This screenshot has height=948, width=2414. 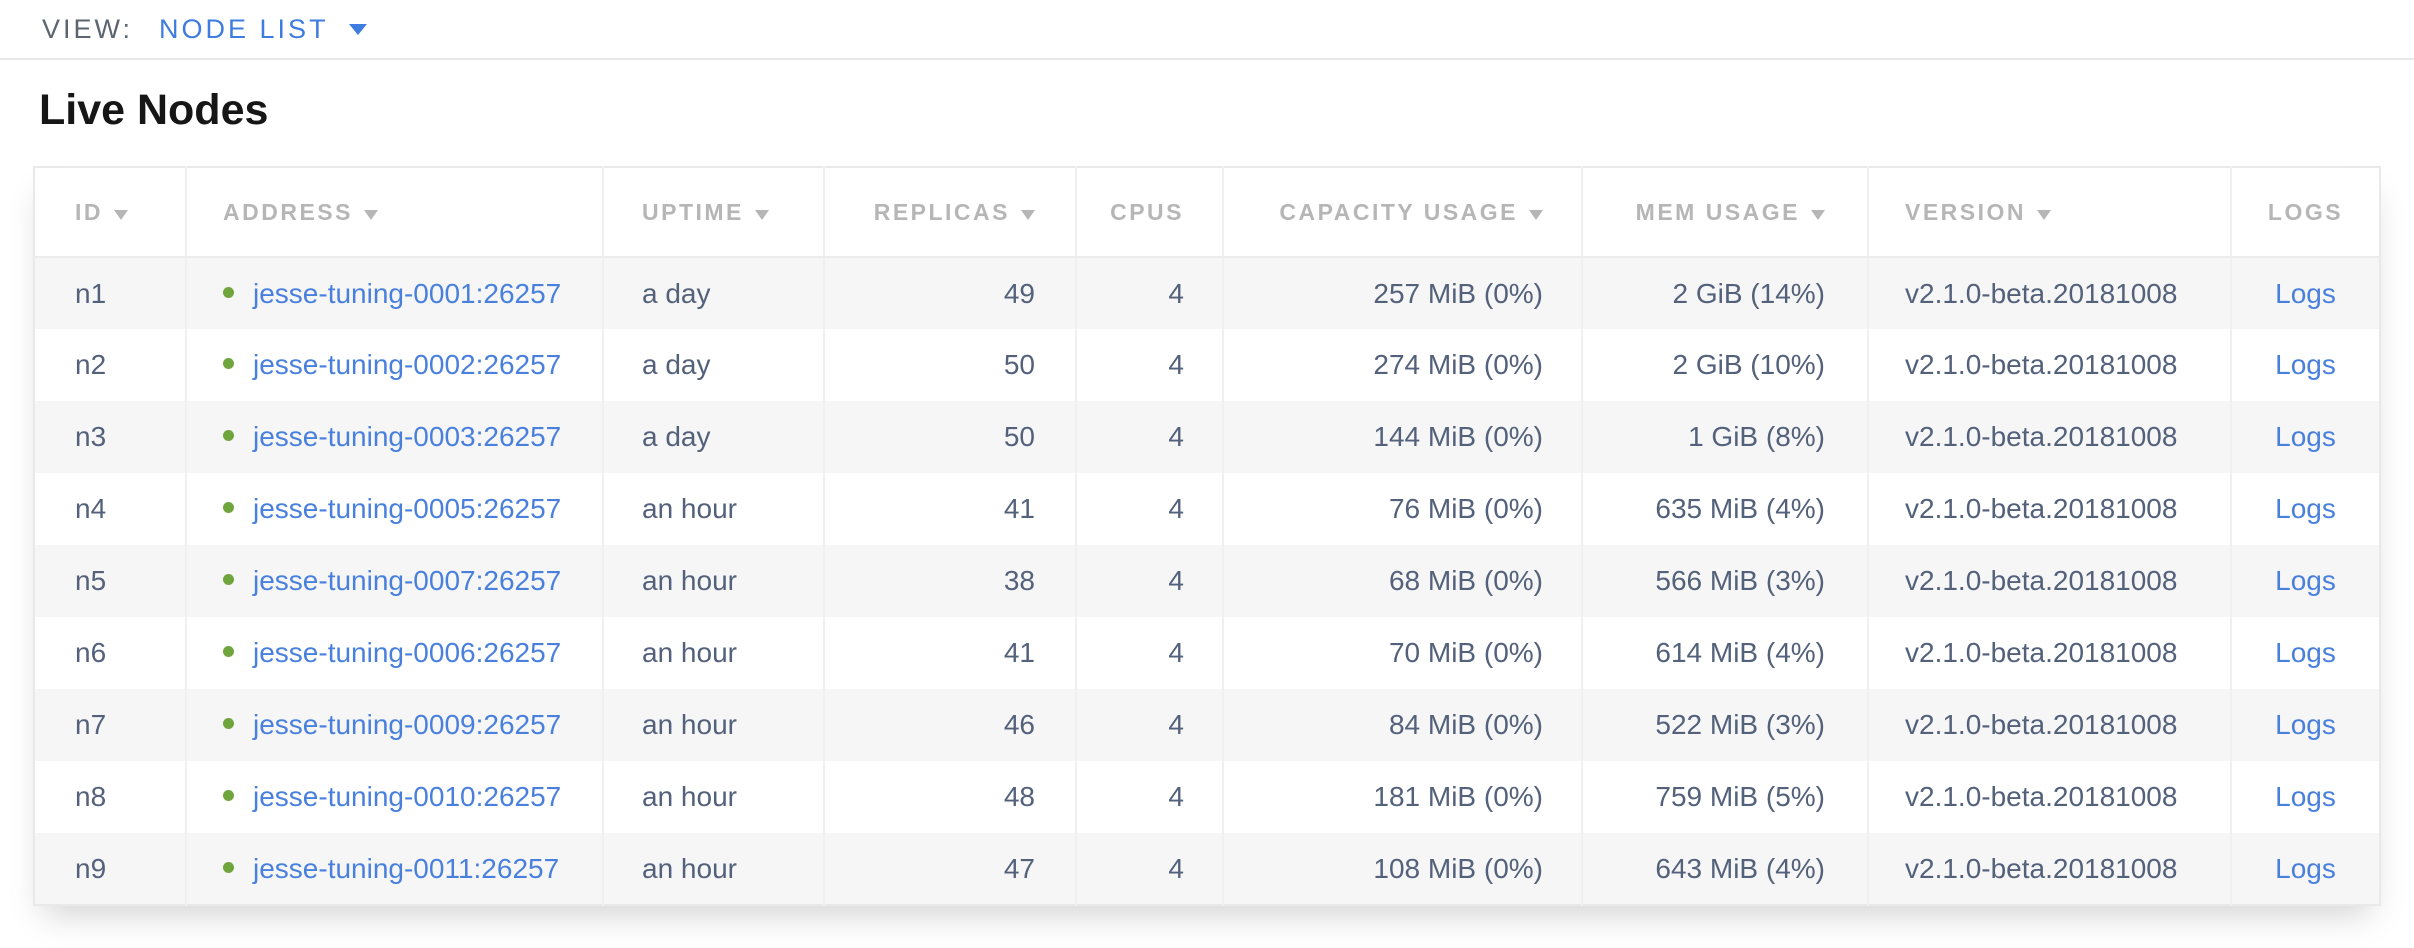 What do you see at coordinates (950, 365) in the screenshot?
I see `node-replicas-cell: 50` at bounding box center [950, 365].